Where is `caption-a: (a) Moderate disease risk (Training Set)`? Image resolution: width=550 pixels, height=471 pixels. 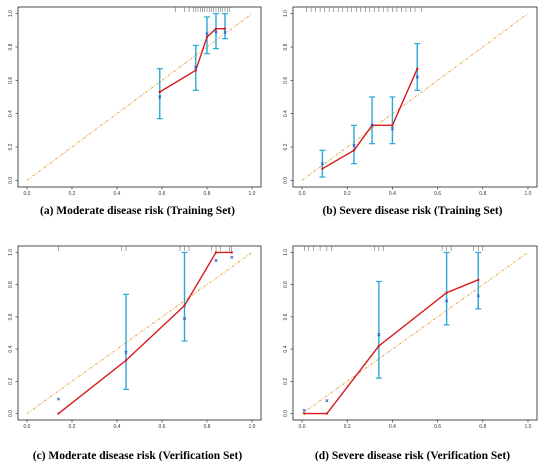 caption-a: (a) Moderate disease risk (Training Set) is located at coordinates (137, 211).